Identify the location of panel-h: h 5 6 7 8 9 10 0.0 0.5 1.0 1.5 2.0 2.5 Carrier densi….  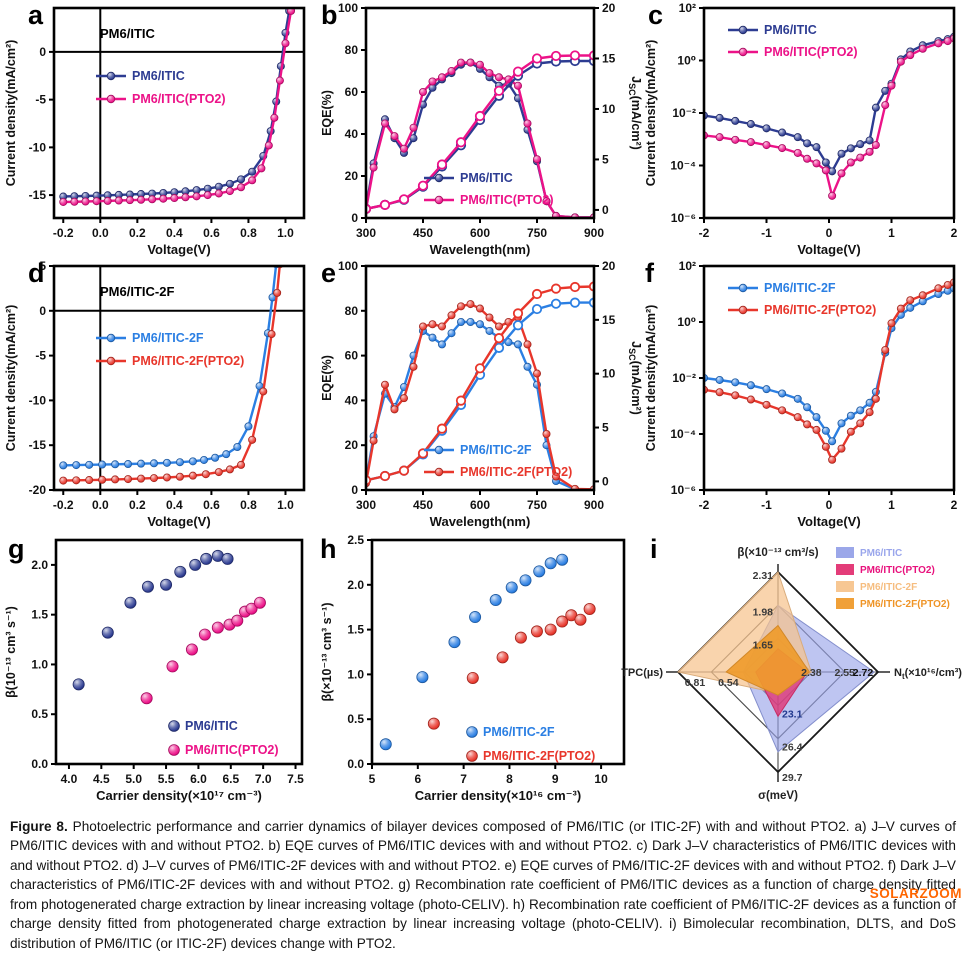
(478, 670).